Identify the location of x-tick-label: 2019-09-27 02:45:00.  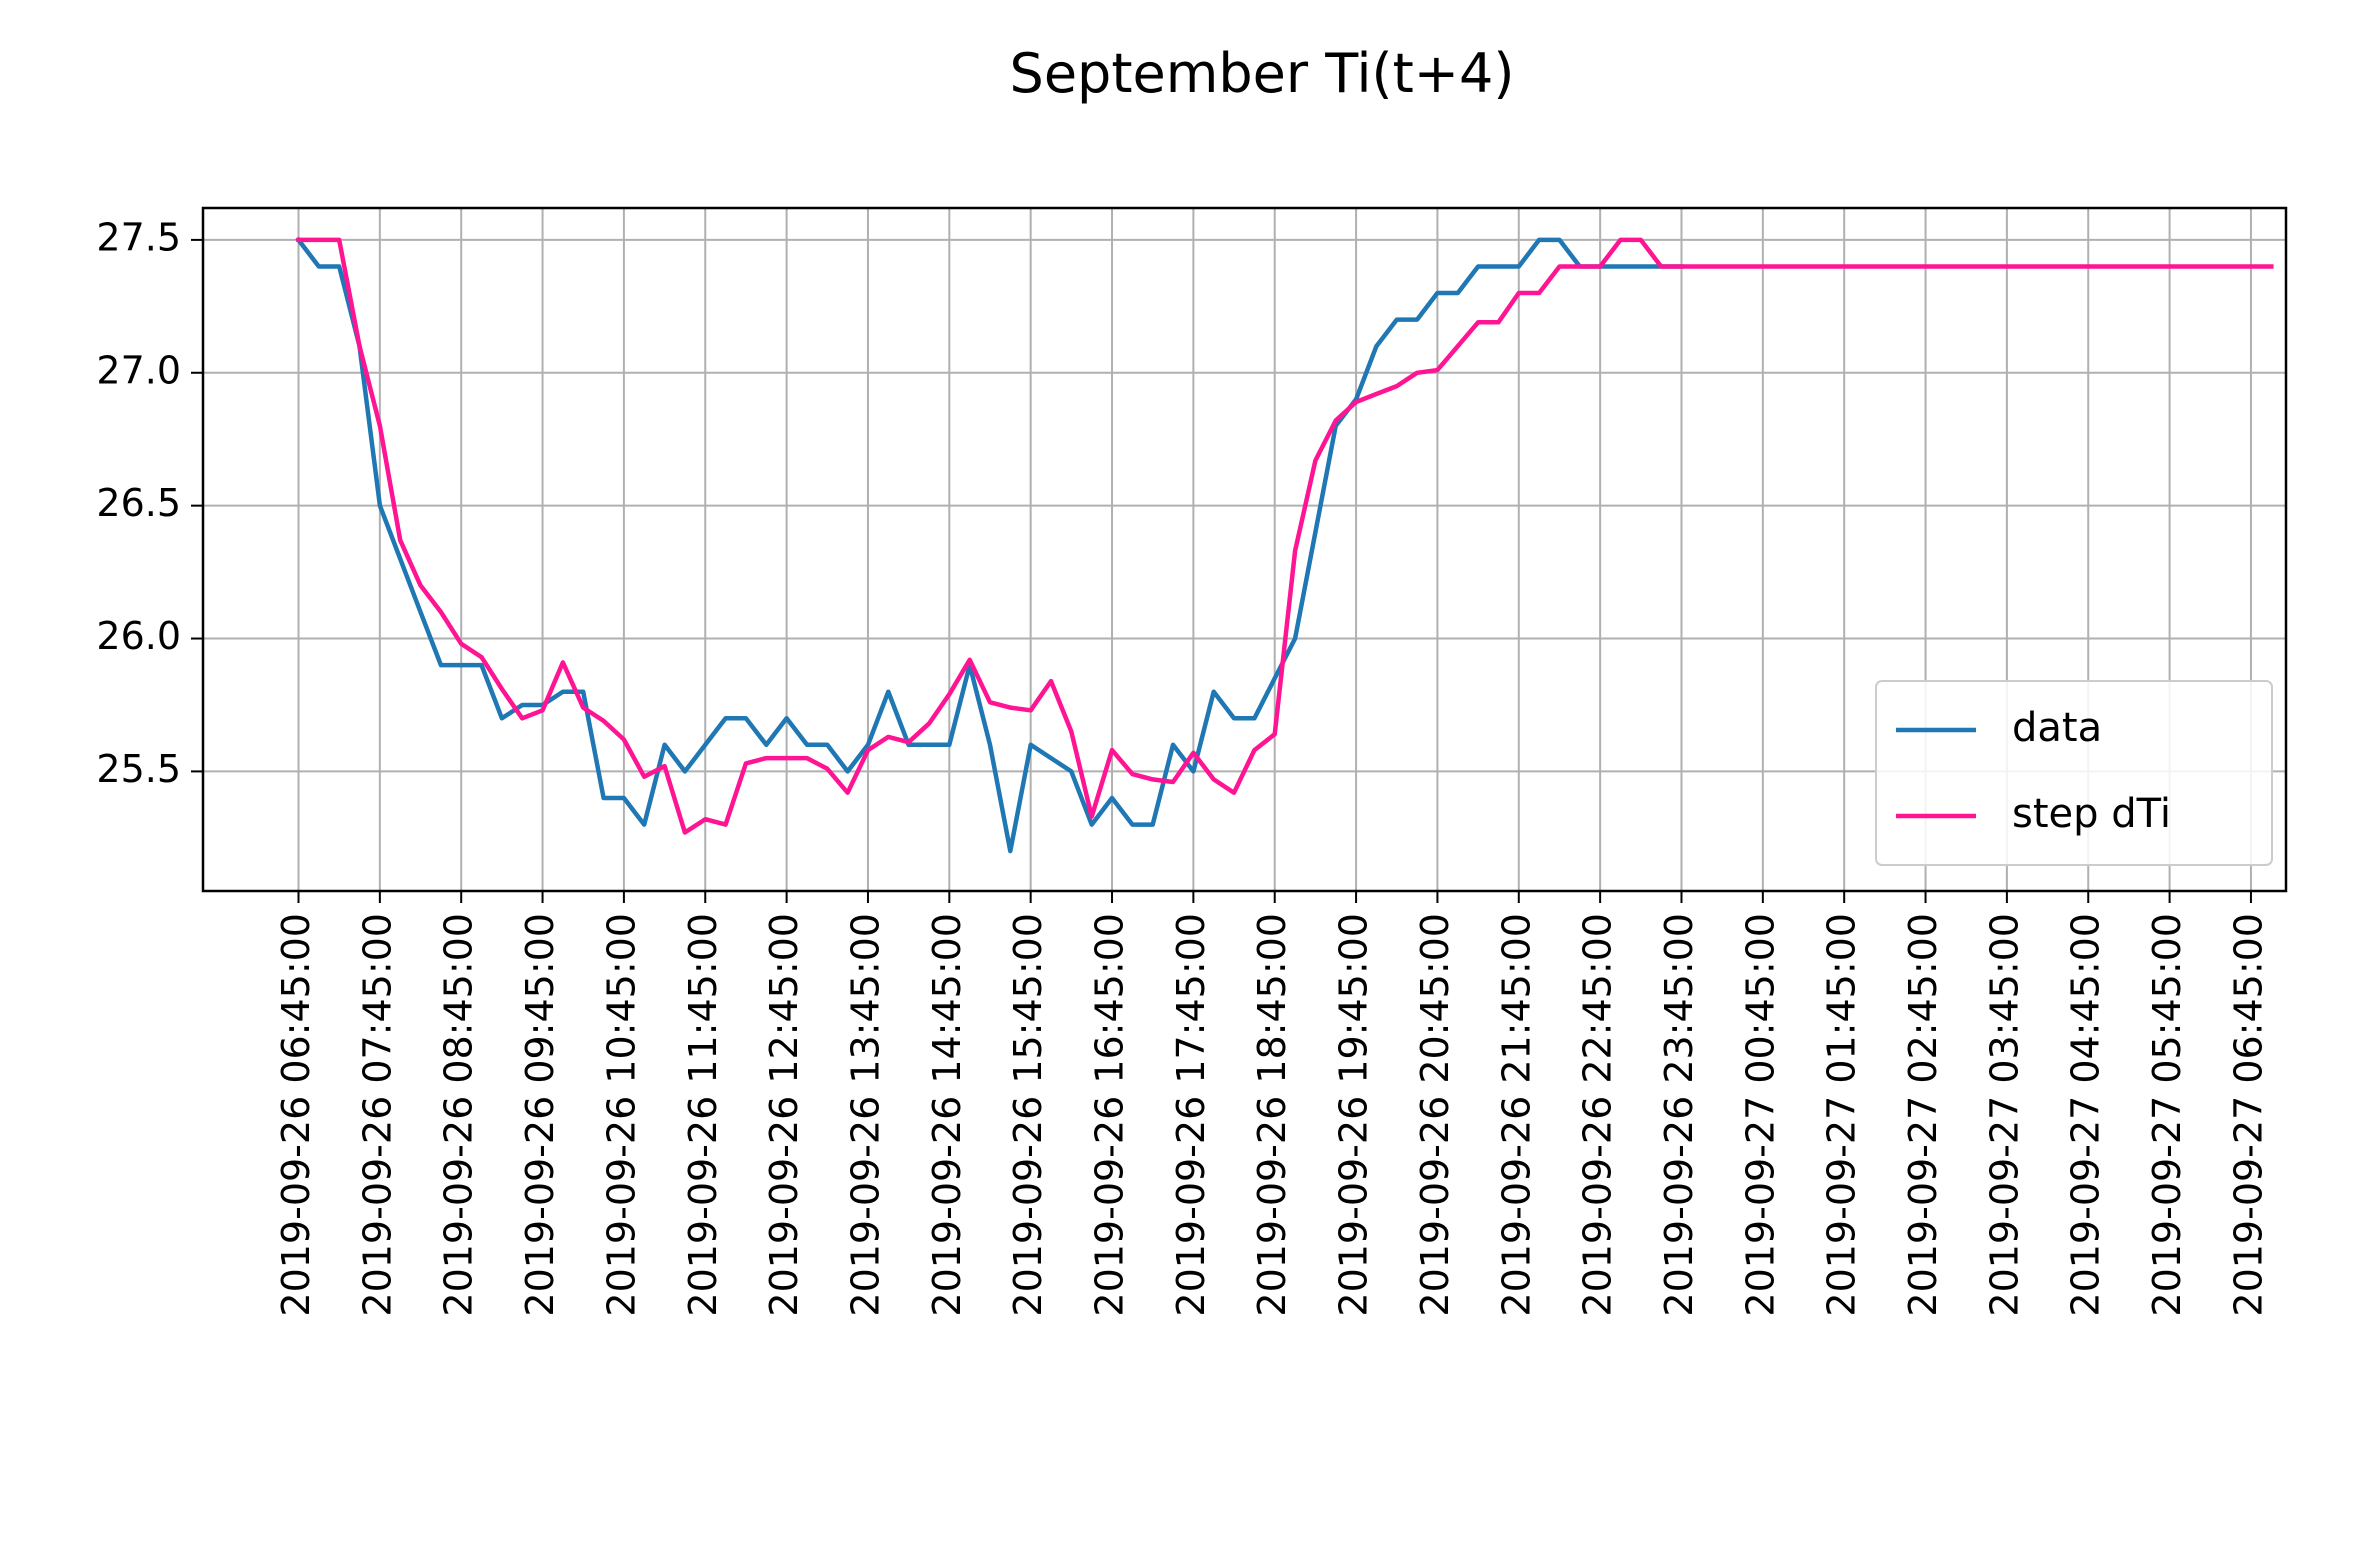
(1923, 1115).